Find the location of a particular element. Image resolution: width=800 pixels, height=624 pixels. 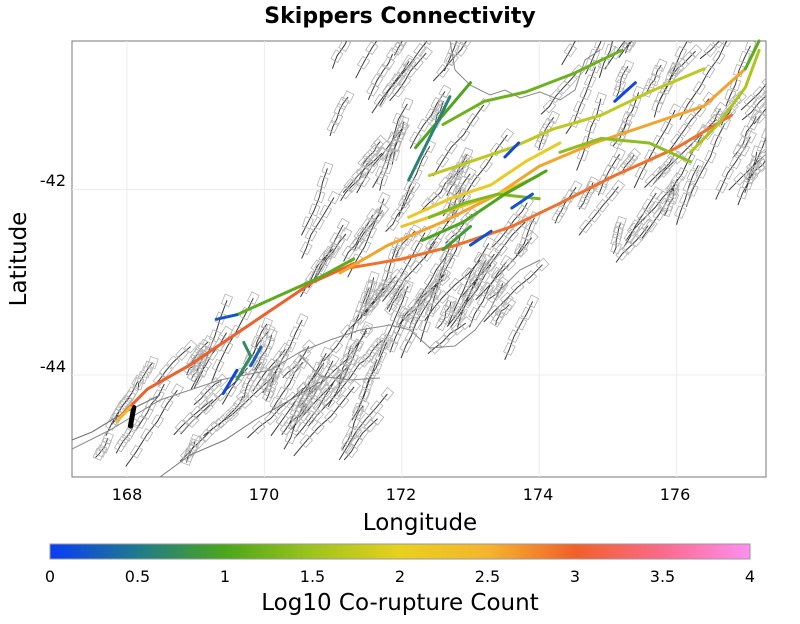

y-tick-label: -44 is located at coordinates (53, 366).